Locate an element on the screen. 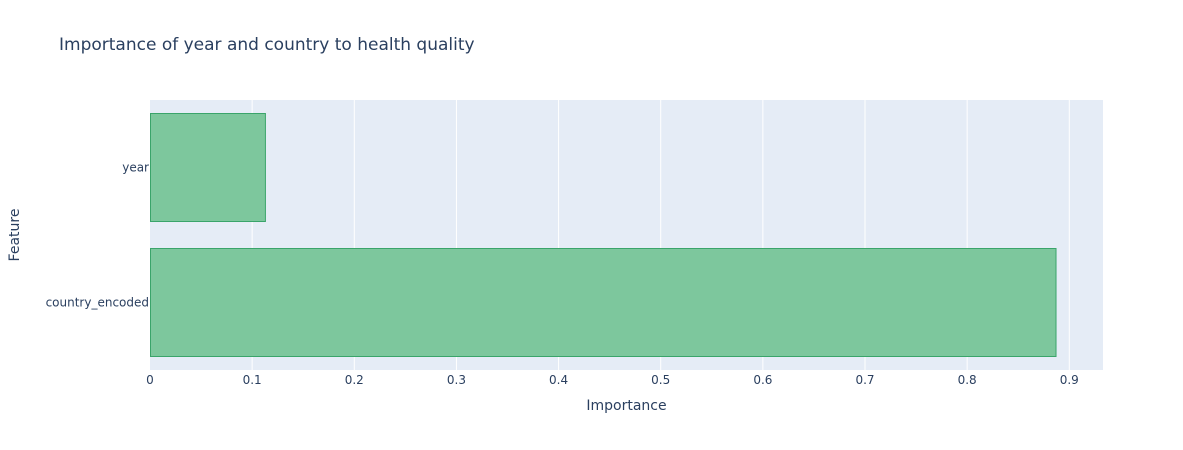 The height and width of the screenshot is (450, 1183). x-tick-label: 0.4 is located at coordinates (558, 380).